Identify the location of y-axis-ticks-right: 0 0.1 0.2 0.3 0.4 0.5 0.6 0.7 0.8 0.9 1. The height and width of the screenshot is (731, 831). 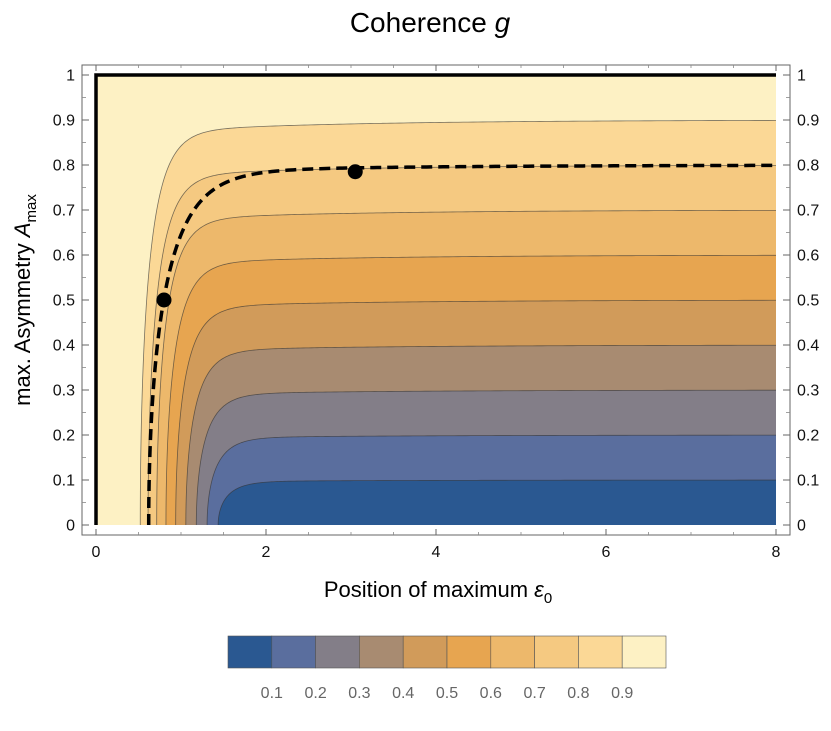
(801, 301).